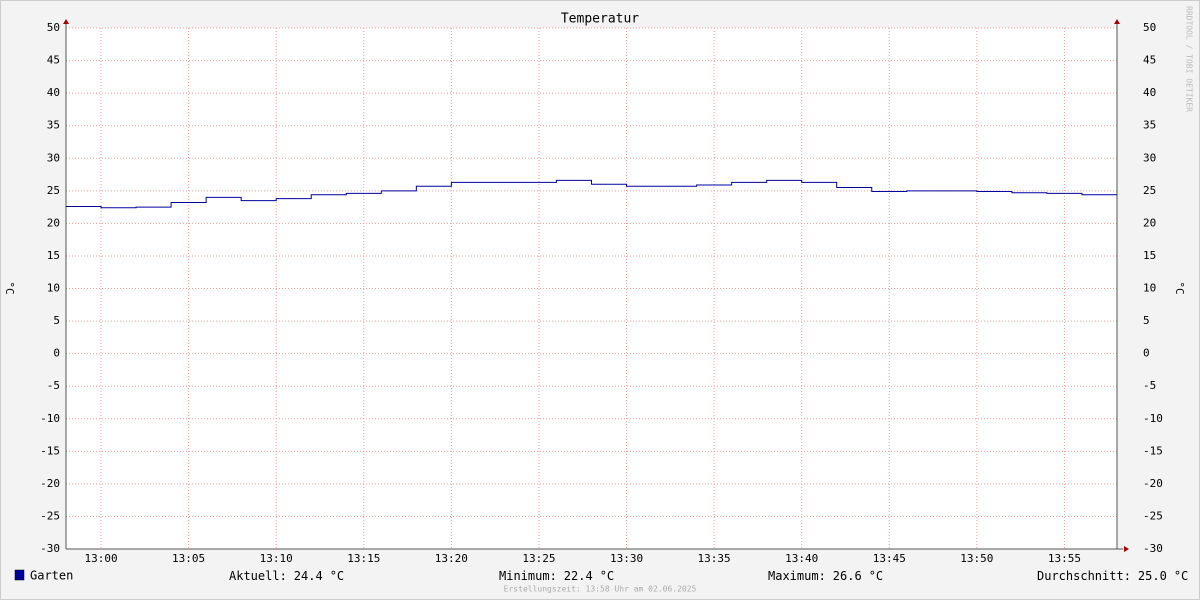  I want to click on y2-tick-label: 15, so click(1149, 255).